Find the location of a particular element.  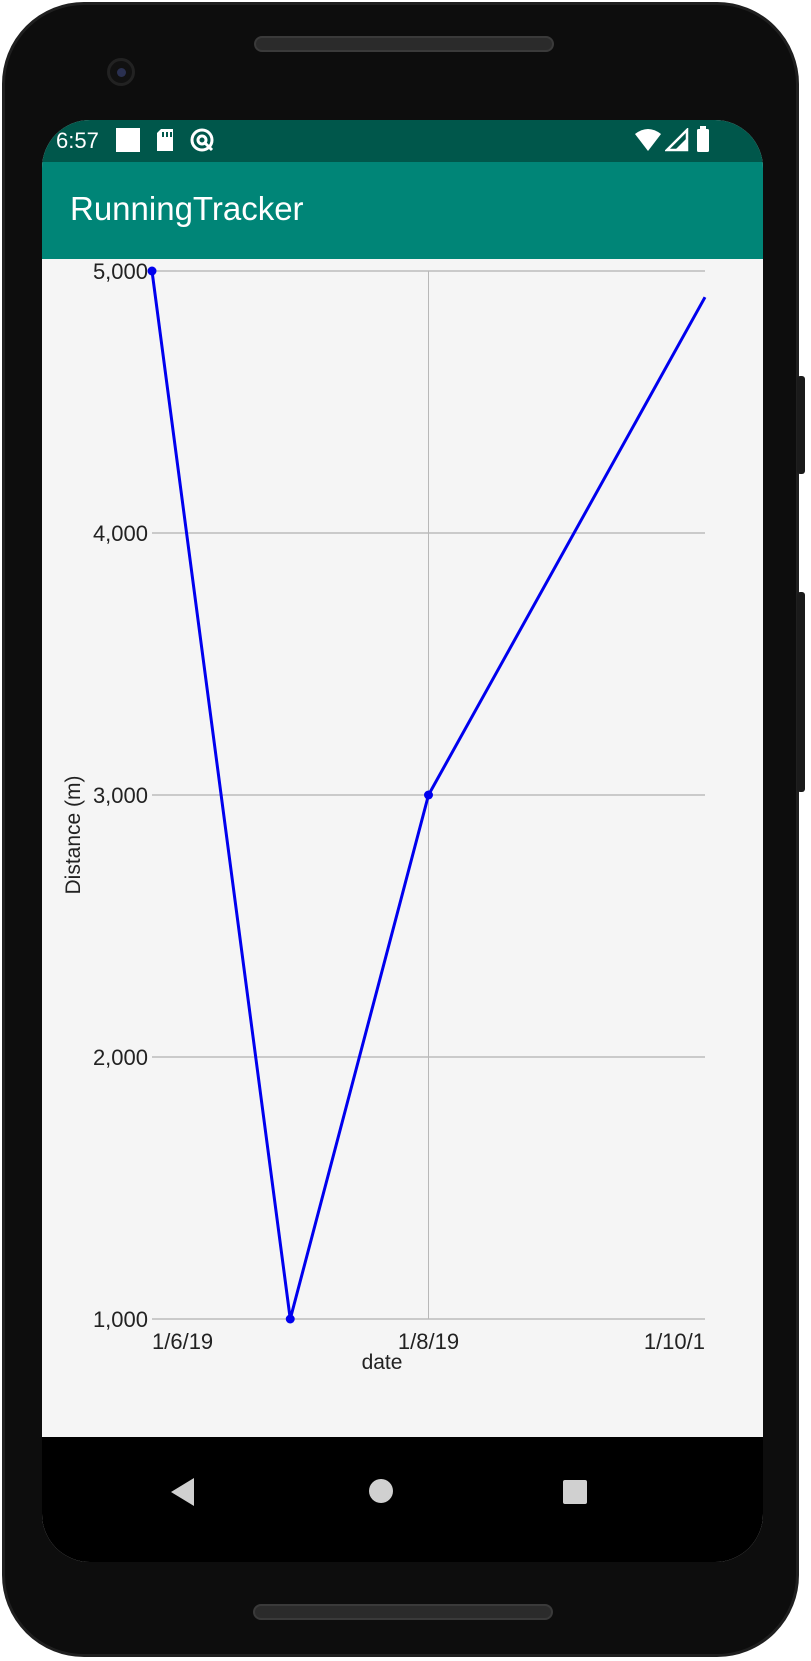

volume-button is located at coordinates (801, 692).